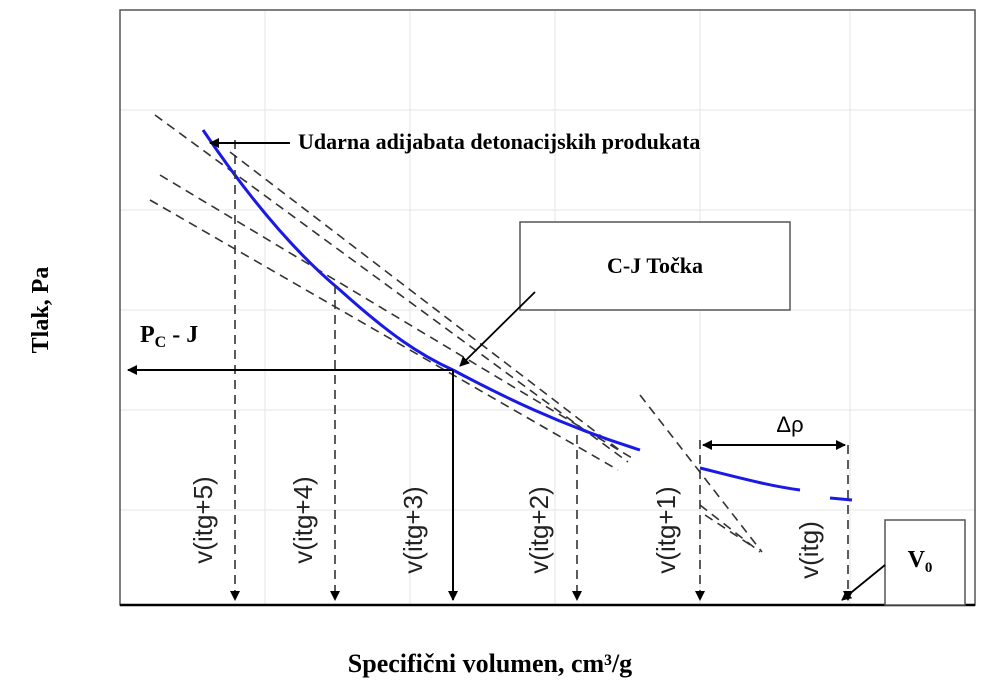 The image size is (983, 686). What do you see at coordinates (666, 529) in the screenshot?
I see `volume-label: v(itg+1)` at bounding box center [666, 529].